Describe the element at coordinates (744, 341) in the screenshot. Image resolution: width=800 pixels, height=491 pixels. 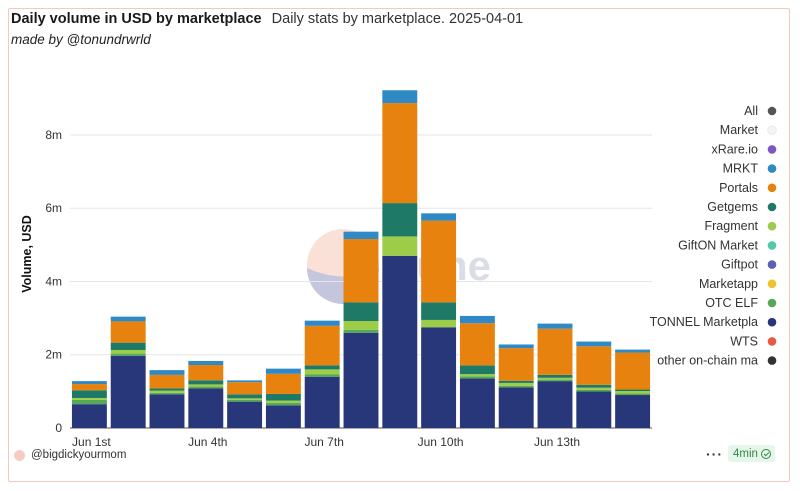
I see `legend-label: WTS` at that location.